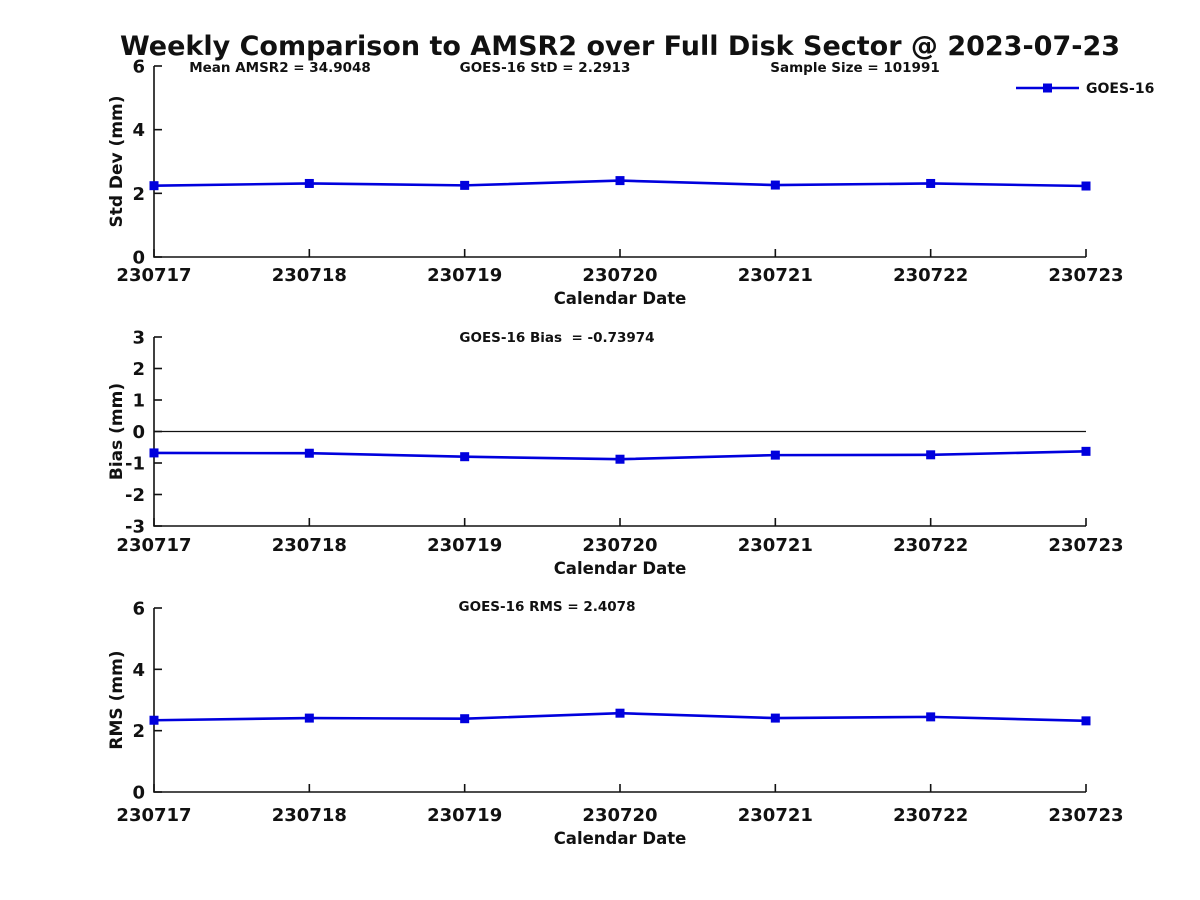 This screenshot has width=1200, height=900. What do you see at coordinates (620, 298) in the screenshot?
I see `subplot-1-xlabel: Calendar Date` at bounding box center [620, 298].